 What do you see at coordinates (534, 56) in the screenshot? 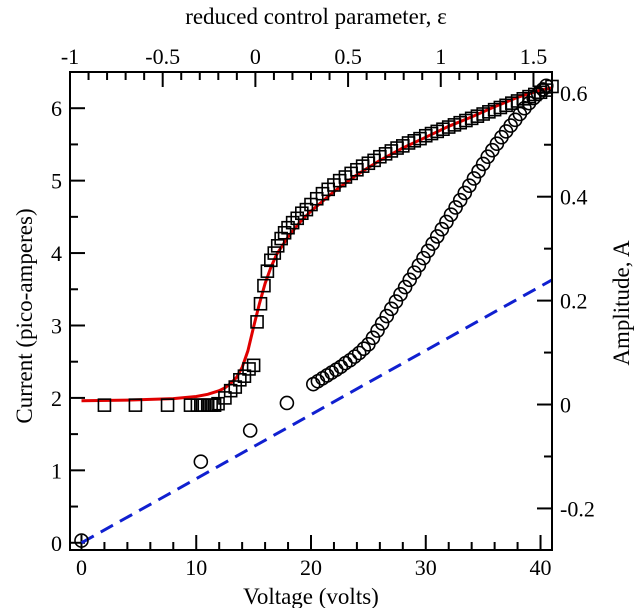
I see `top-tick-label: 1.5` at bounding box center [534, 56].